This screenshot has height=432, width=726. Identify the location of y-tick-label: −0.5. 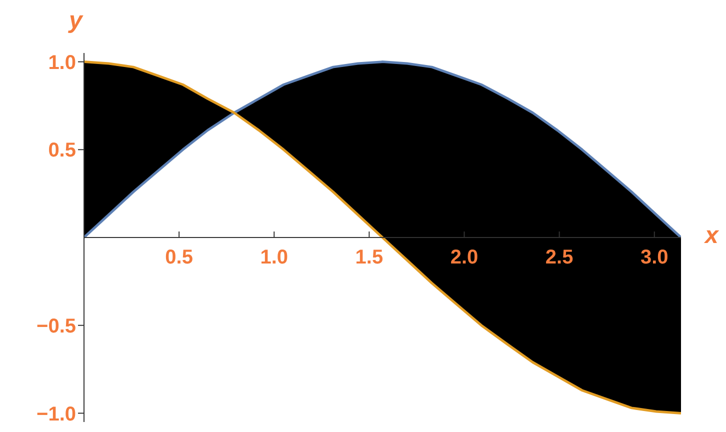
(56, 326).